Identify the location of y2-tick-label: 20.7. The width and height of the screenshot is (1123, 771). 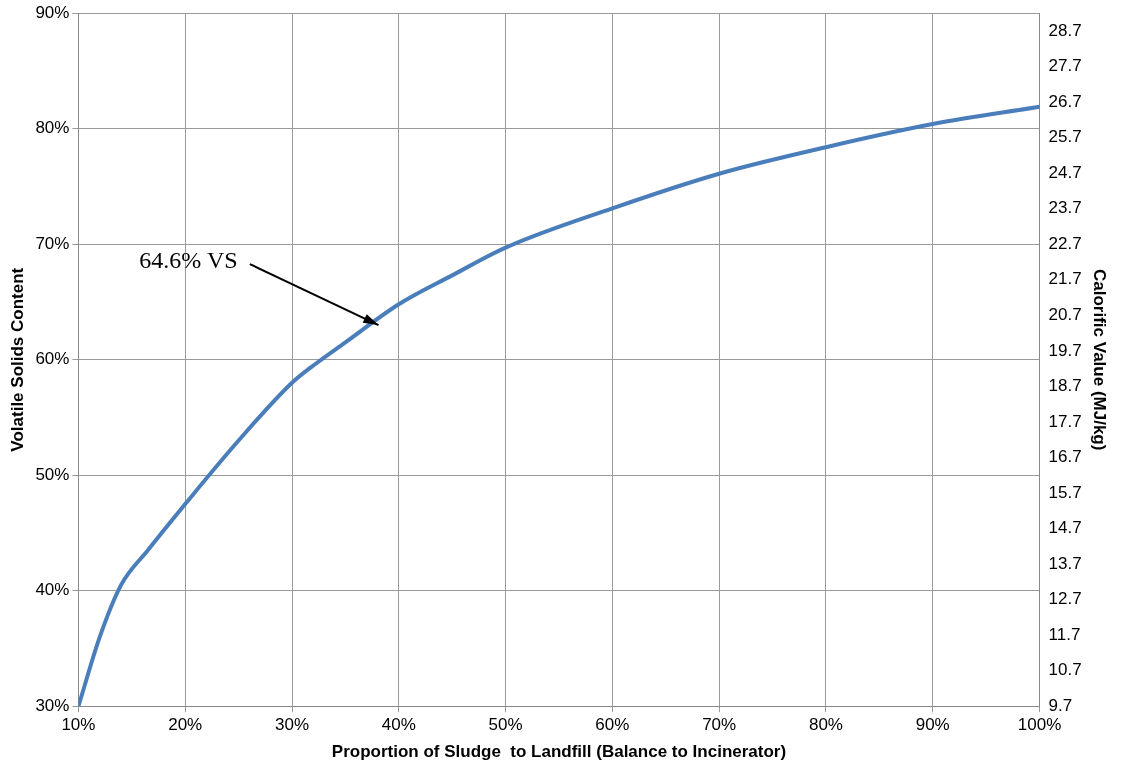
(1065, 314).